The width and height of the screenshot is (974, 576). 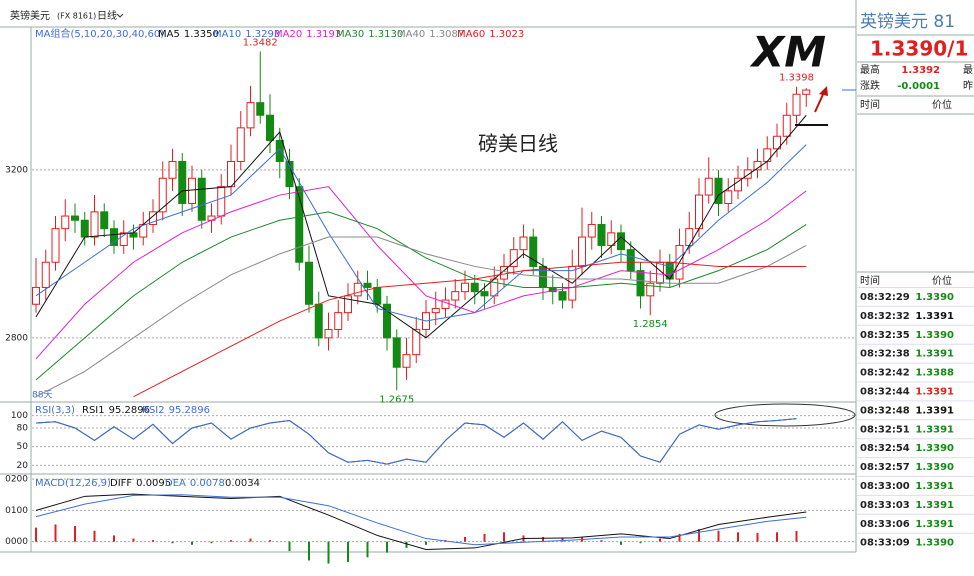 What do you see at coordinates (30, 15) in the screenshot?
I see `symbol: 英镑美元` at bounding box center [30, 15].